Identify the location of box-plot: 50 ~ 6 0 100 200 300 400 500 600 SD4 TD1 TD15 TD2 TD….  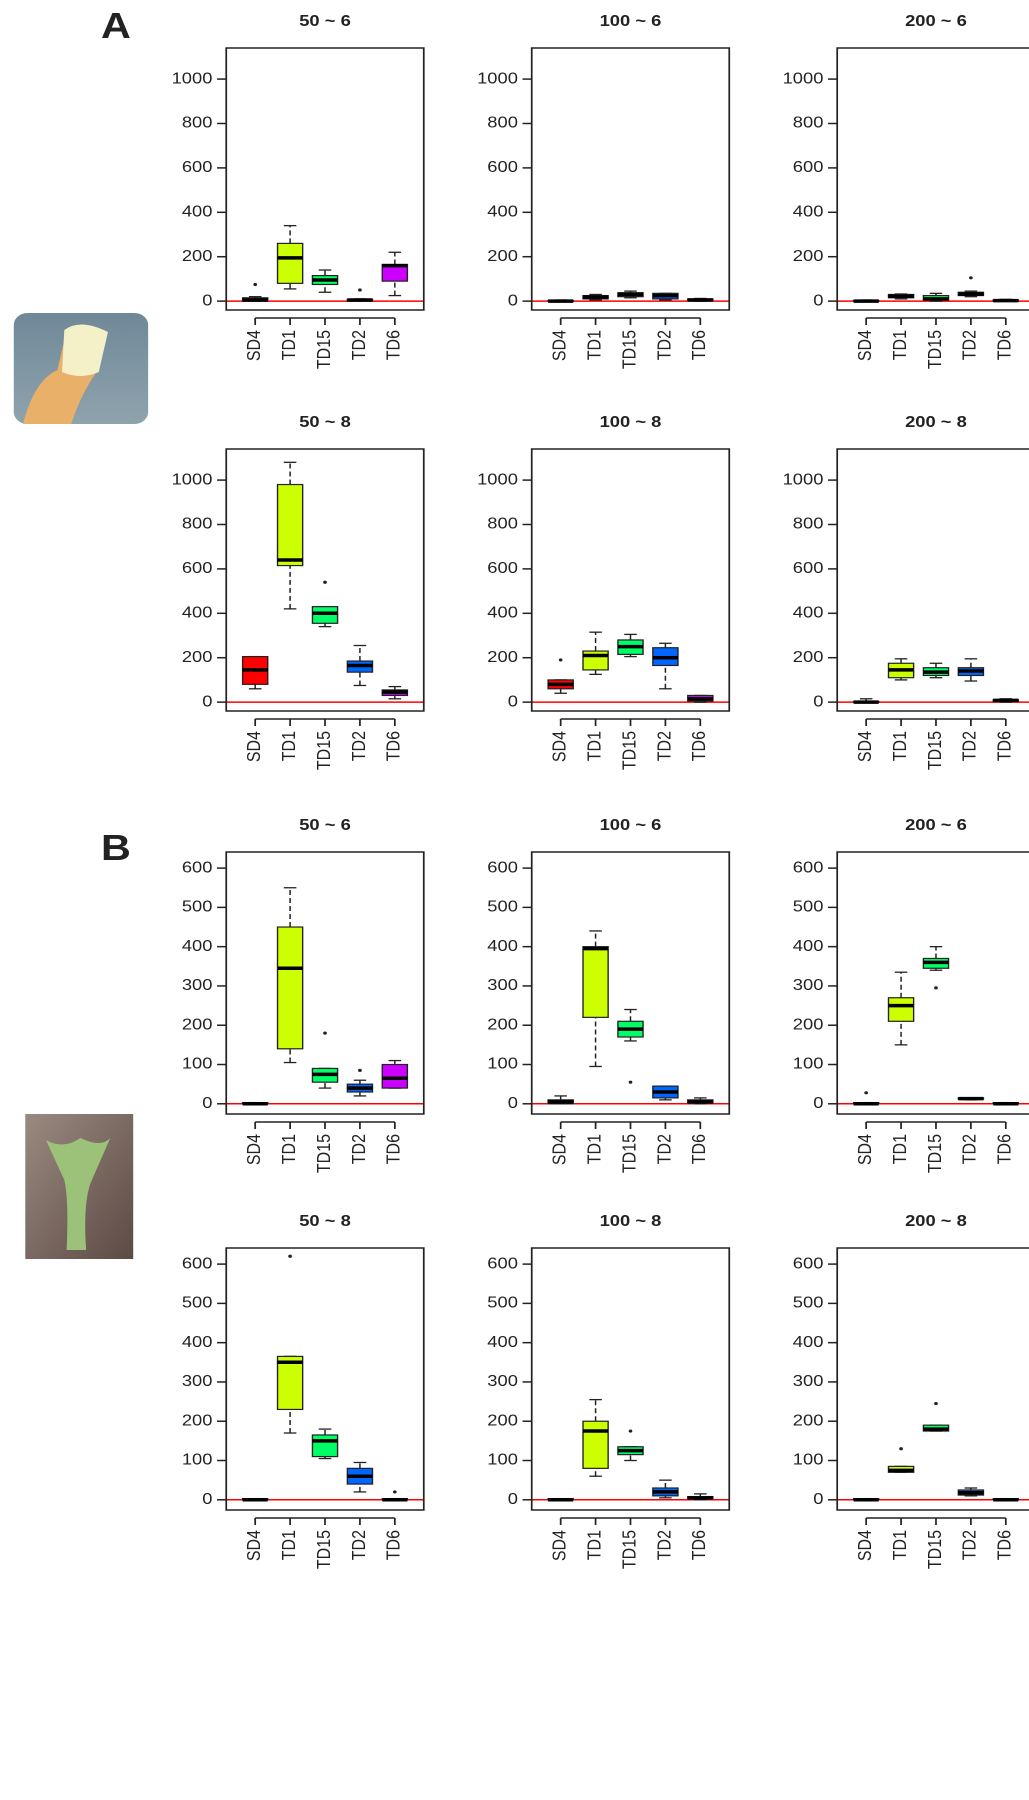
(303, 994).